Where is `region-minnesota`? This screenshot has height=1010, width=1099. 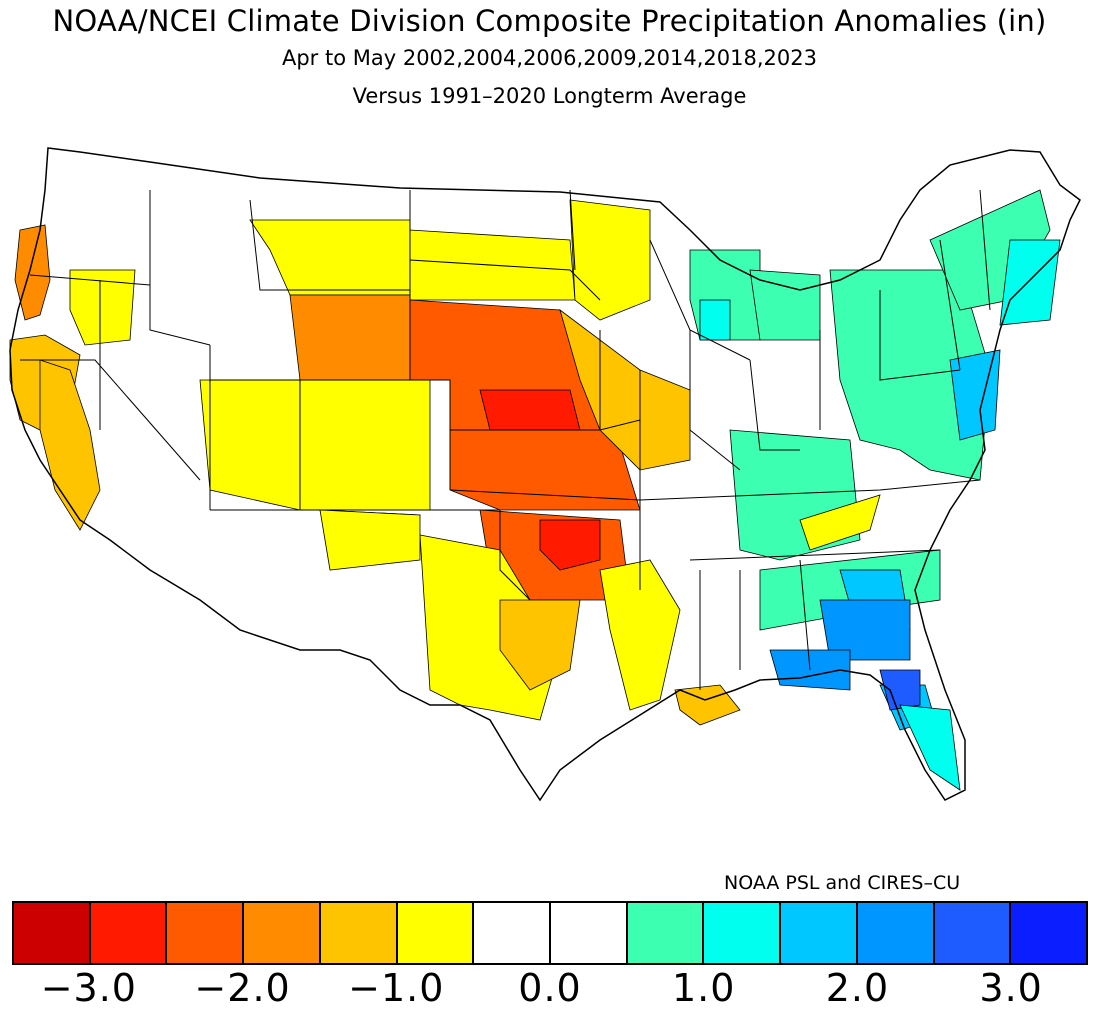 region-minnesota is located at coordinates (610, 260).